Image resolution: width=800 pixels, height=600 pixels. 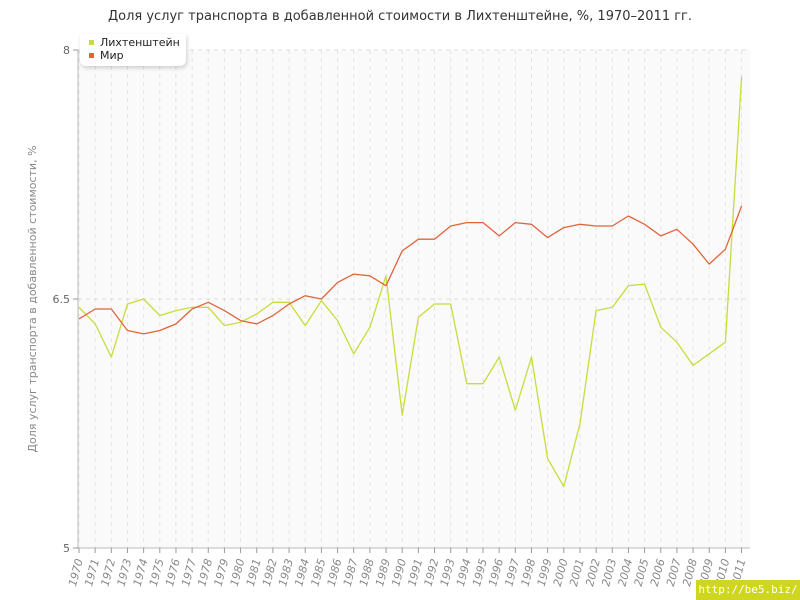 What do you see at coordinates (112, 55) in the screenshot?
I see `legend-label-world: Мир` at bounding box center [112, 55].